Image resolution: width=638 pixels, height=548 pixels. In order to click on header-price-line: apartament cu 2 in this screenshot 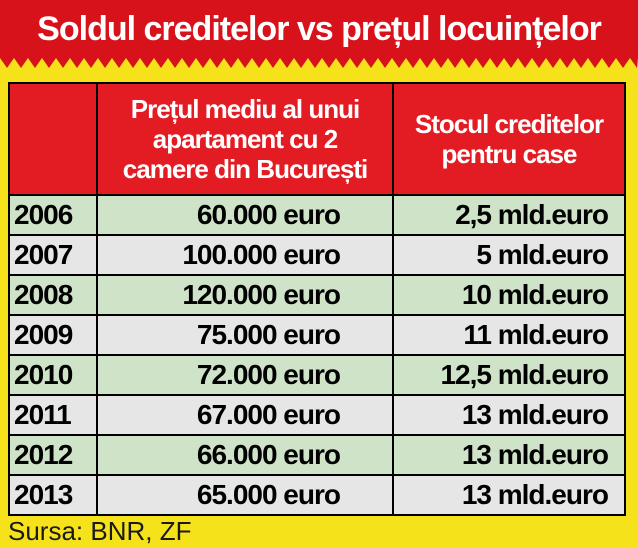, I will do `click(245, 139)`.